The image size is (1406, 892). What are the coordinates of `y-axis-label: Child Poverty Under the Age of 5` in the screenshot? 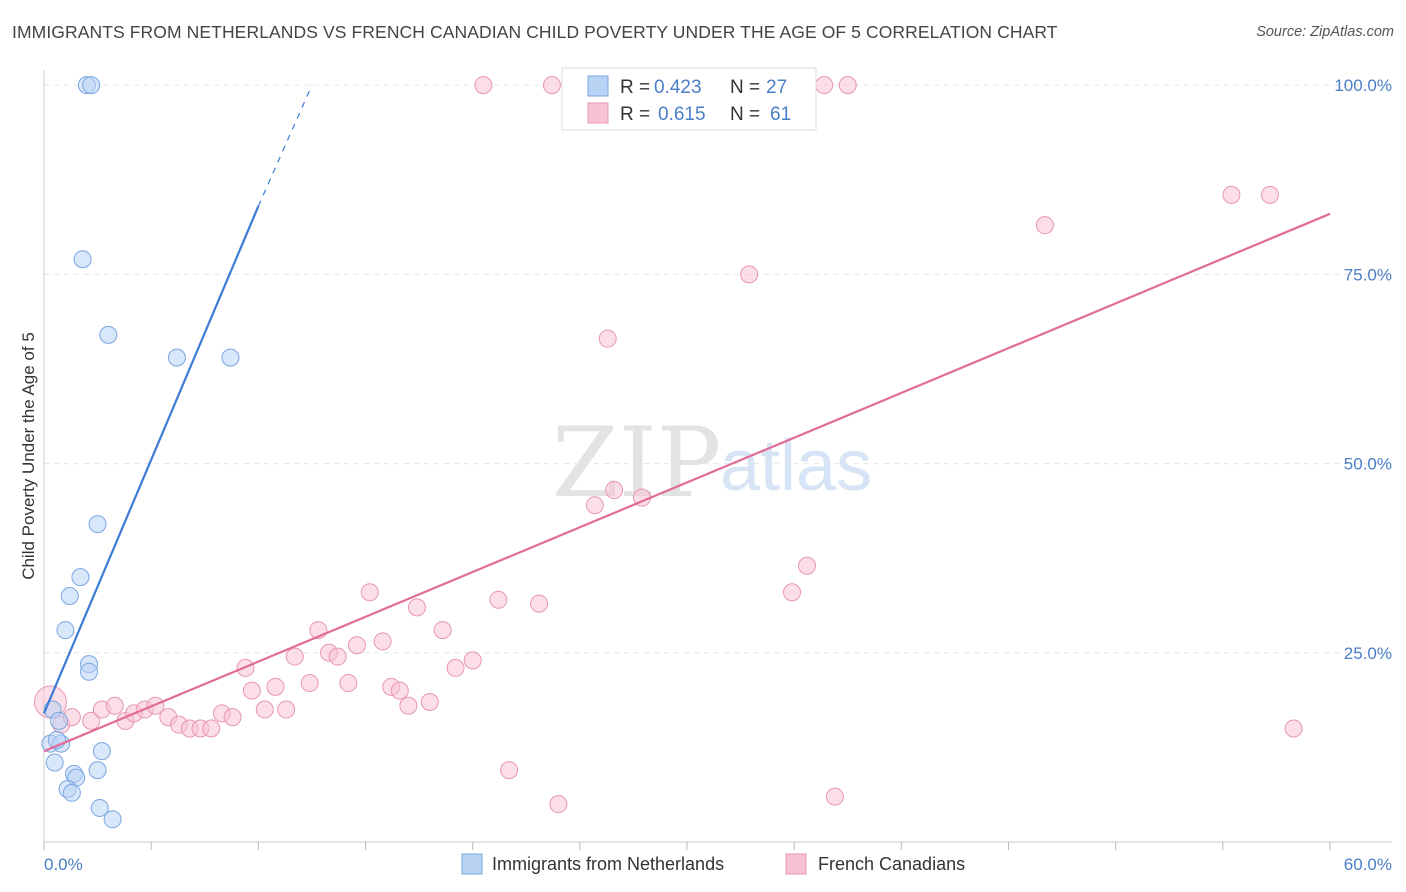 It's located at (28, 456).